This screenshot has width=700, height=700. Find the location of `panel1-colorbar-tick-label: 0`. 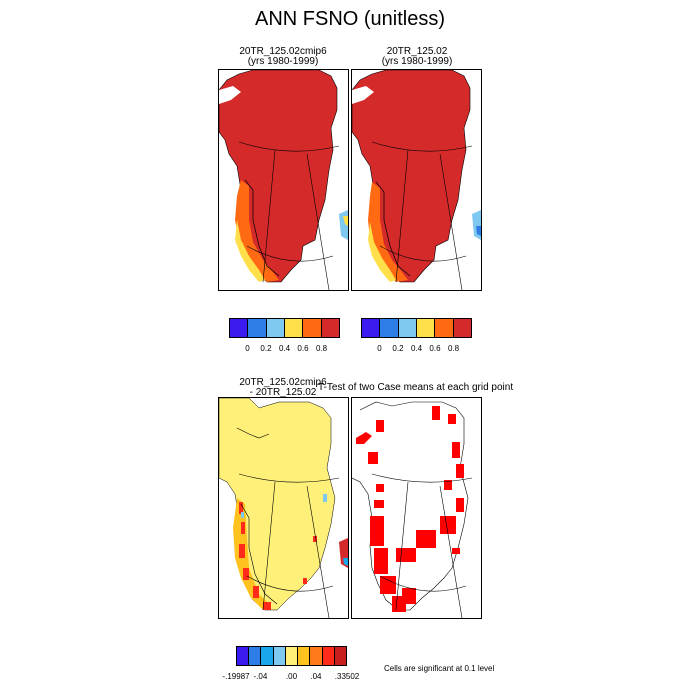

panel1-colorbar-tick-label: 0 is located at coordinates (247, 348).